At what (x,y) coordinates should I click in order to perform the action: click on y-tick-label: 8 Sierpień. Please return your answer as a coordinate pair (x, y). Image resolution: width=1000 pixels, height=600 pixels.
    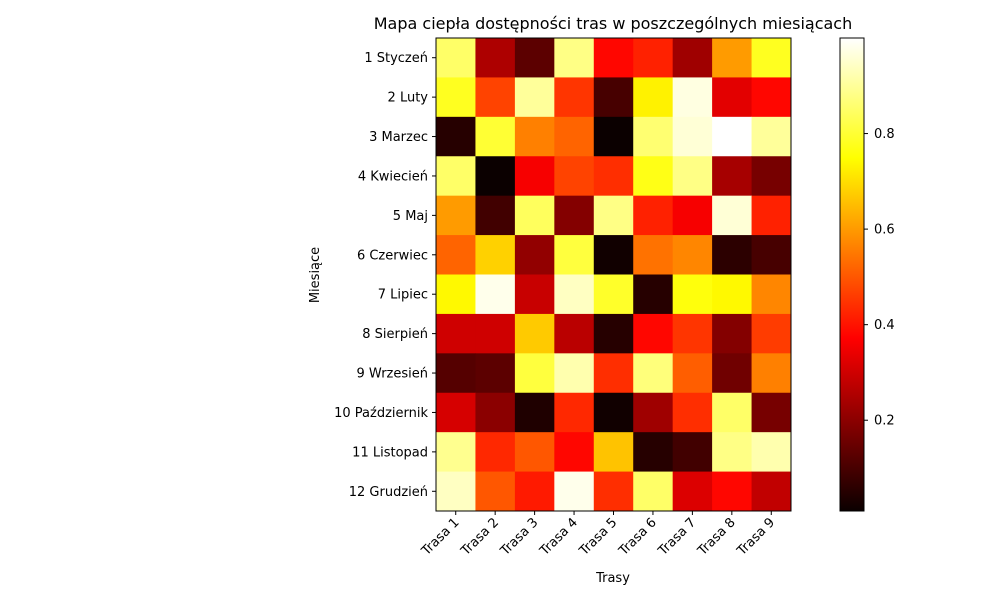
    Looking at the image, I should click on (395, 334).